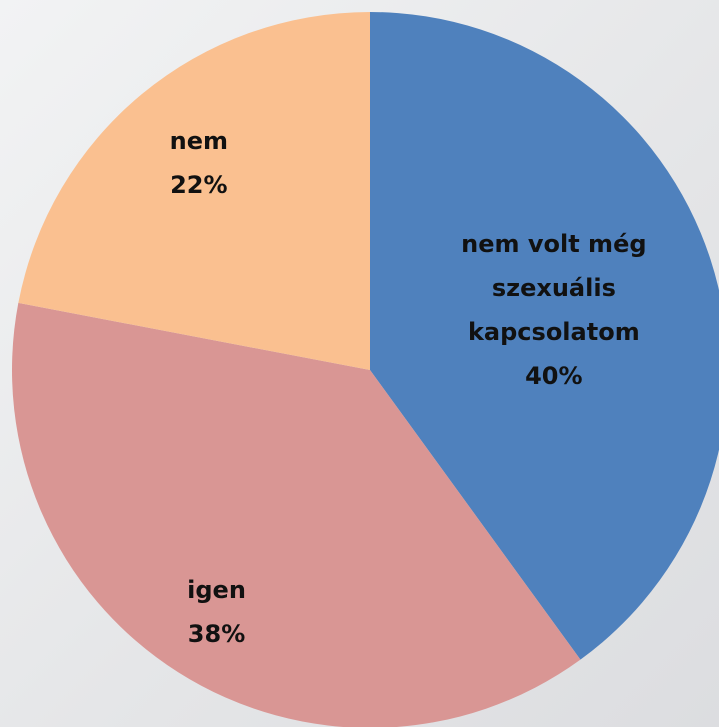 The width and height of the screenshot is (719, 727). I want to click on slice-label: nem 22%, so click(199, 163).